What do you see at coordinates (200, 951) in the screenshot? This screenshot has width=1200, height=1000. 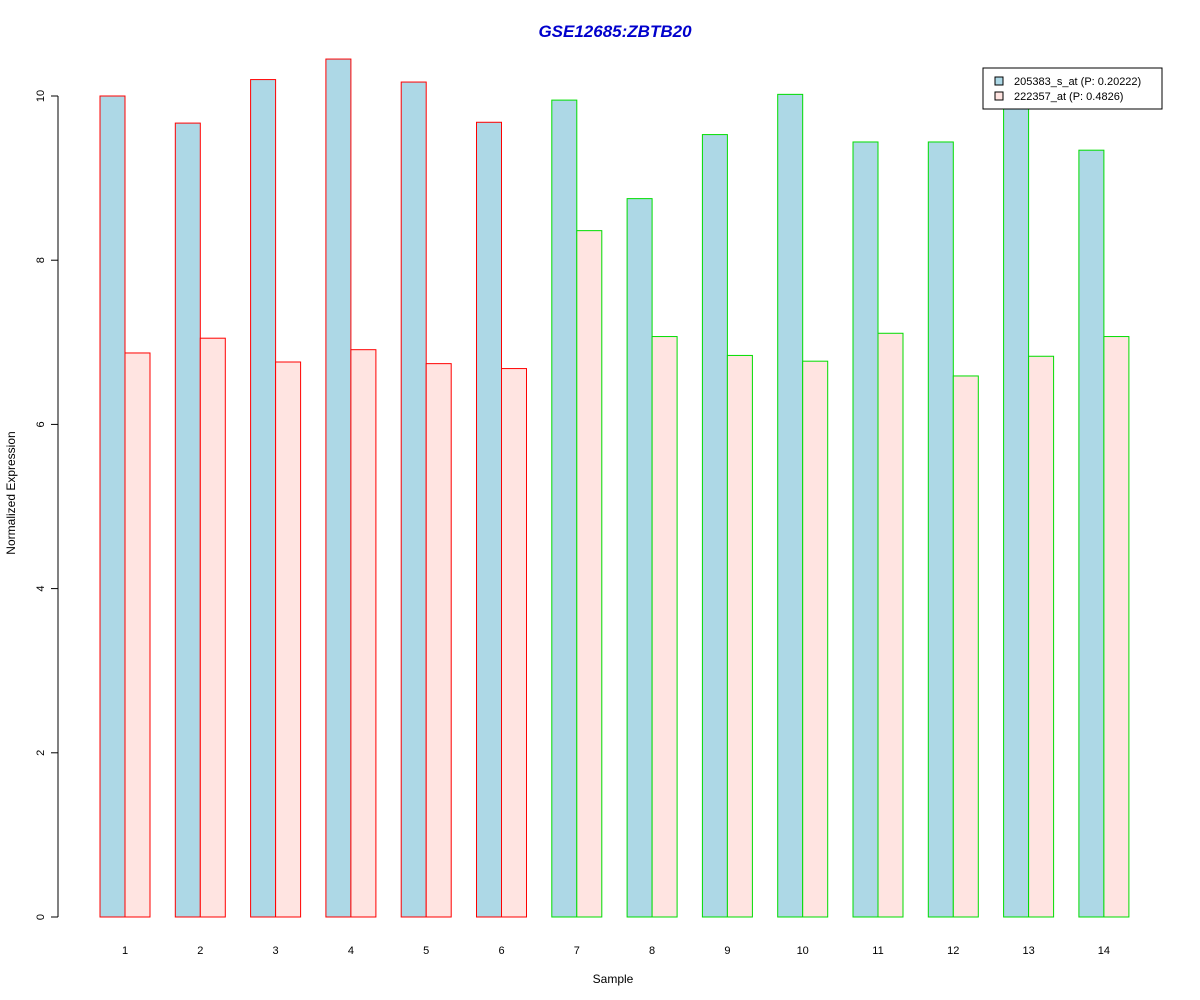 I see `x-tick-label: 2` at bounding box center [200, 951].